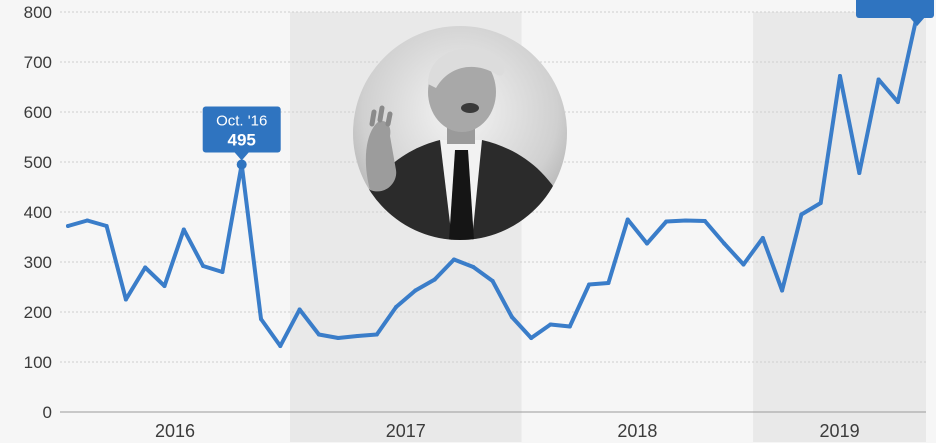 The height and width of the screenshot is (443, 936). Describe the element at coordinates (406, 431) in the screenshot. I see `x-tick-label: 2017` at that location.